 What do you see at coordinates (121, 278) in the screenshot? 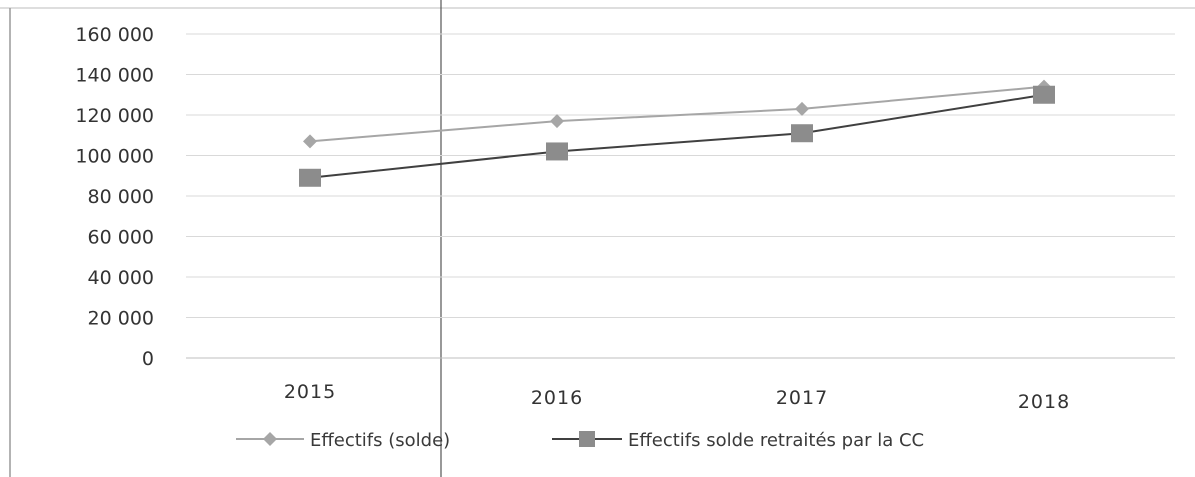
I see `y-tick-label-2: 40 000` at bounding box center [121, 278].